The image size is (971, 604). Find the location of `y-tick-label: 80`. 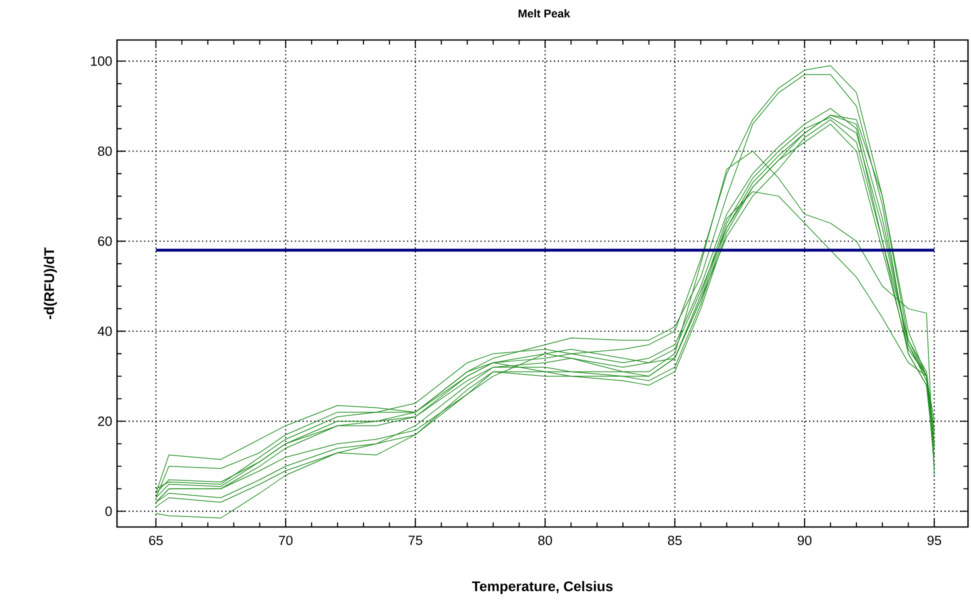

y-tick-label: 80 is located at coordinates (105, 151).